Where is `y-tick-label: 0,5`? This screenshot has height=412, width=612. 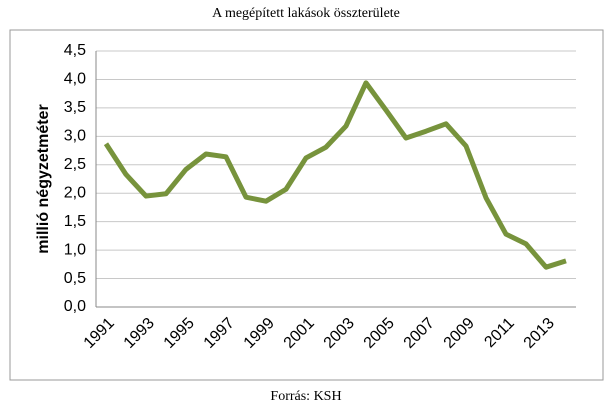
y-tick-label: 0,5 is located at coordinates (75, 278).